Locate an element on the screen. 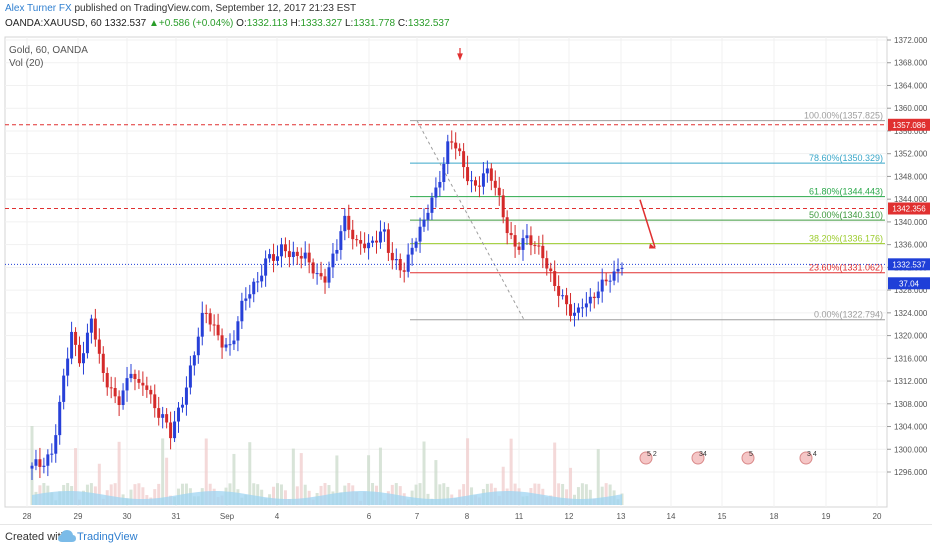 The image size is (932, 551). fib-label: 100.00%(1357.825) is located at coordinates (843, 116).